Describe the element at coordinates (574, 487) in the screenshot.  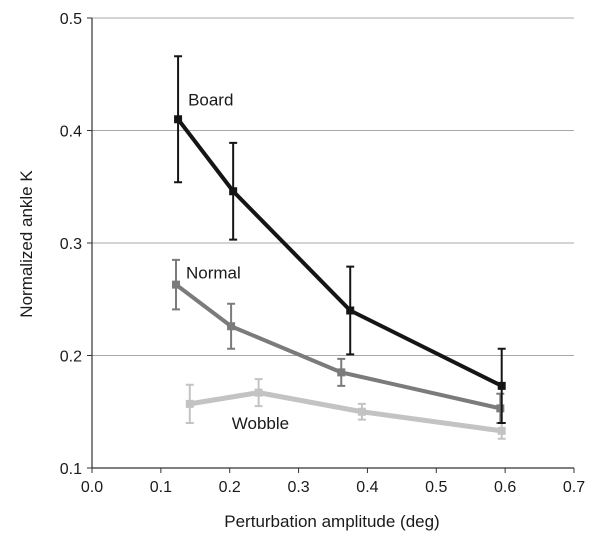
I see `x-tick-label: 0.7` at that location.